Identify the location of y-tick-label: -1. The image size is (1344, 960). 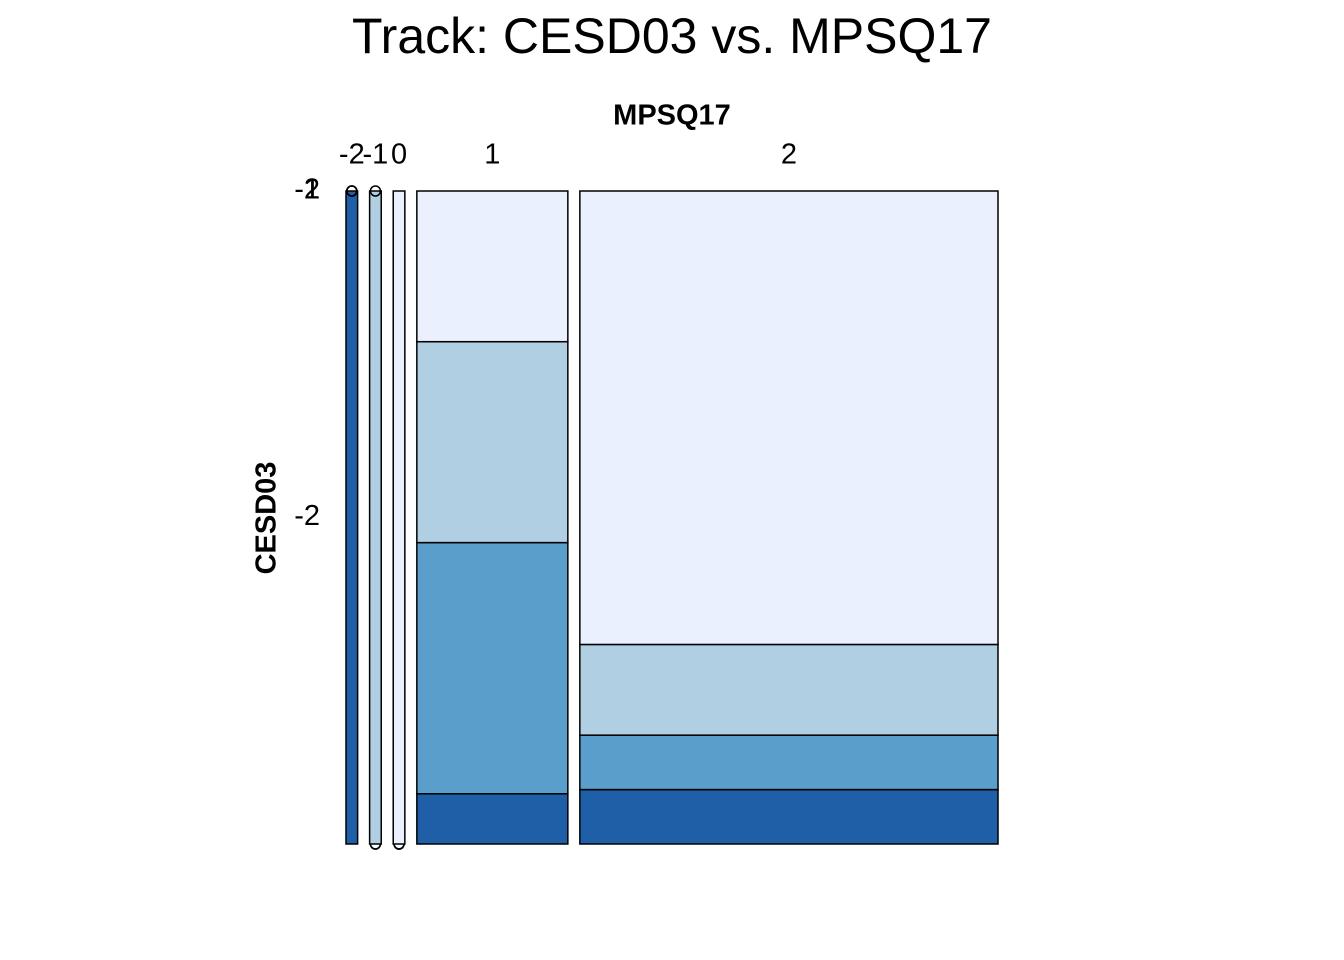
(307, 190).